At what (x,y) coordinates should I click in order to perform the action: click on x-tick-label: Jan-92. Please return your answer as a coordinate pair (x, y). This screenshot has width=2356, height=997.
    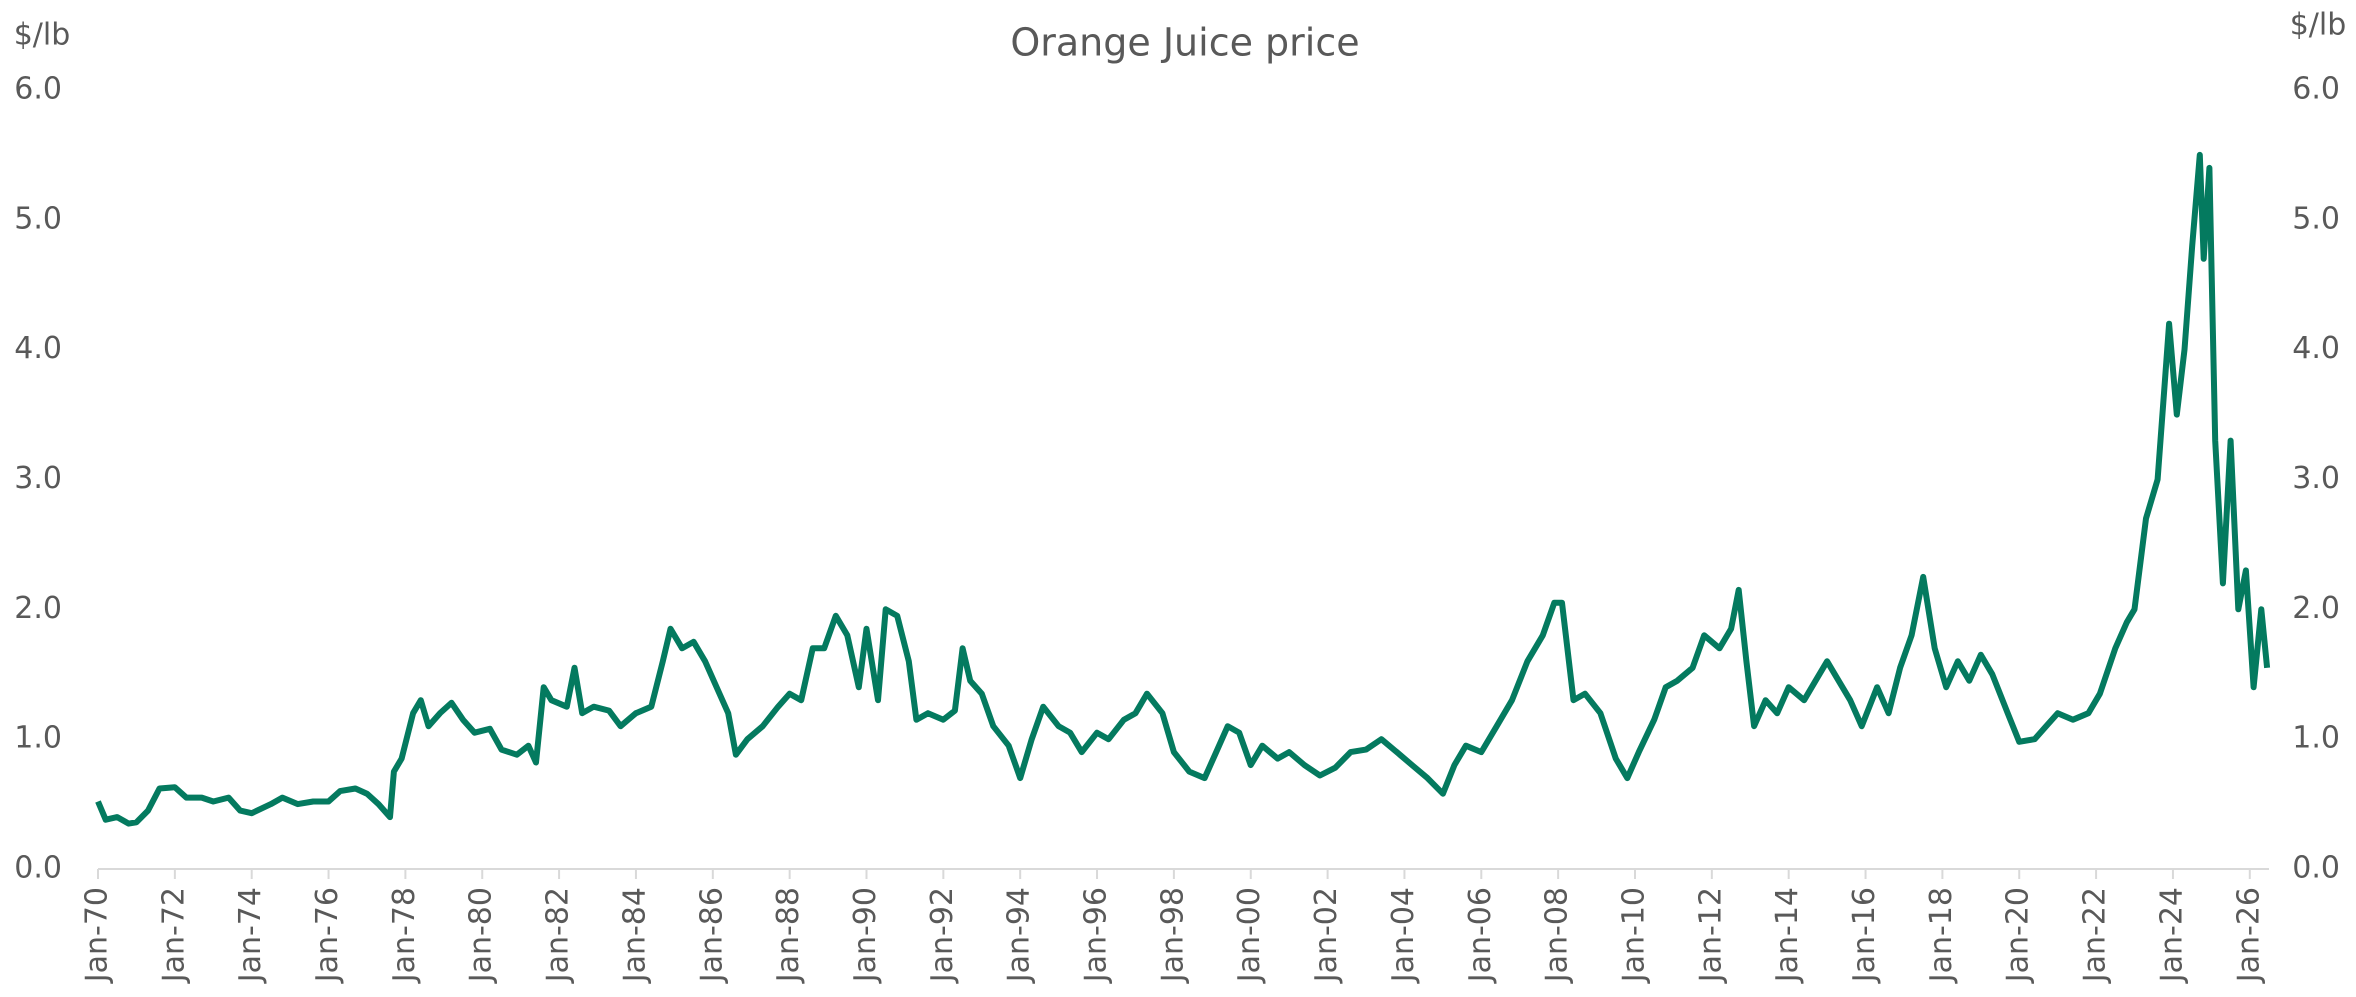
    Looking at the image, I should click on (942, 935).